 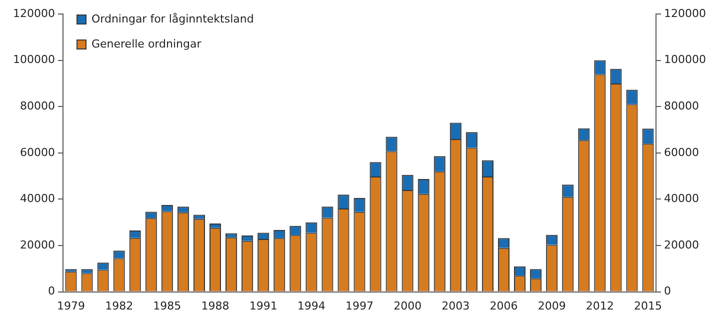 I want to click on x-tick-label: 2012, so click(x=600, y=305).